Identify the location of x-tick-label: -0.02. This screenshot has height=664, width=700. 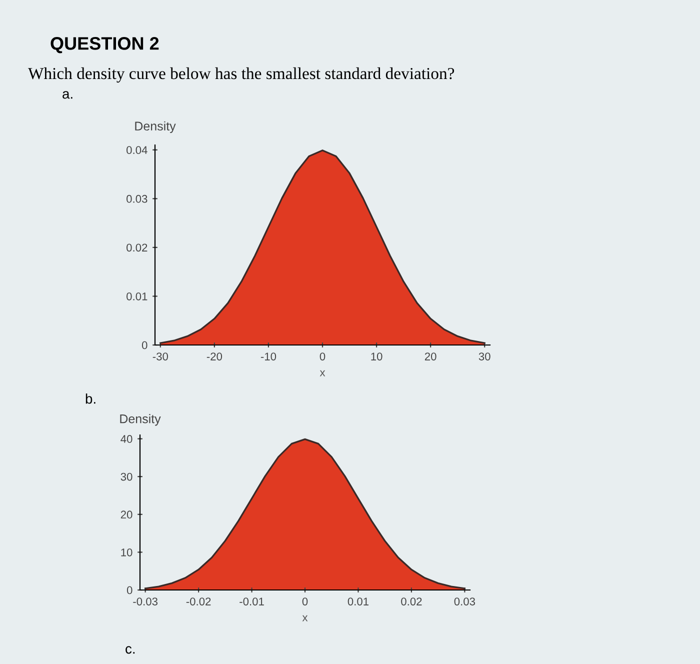
(198, 602).